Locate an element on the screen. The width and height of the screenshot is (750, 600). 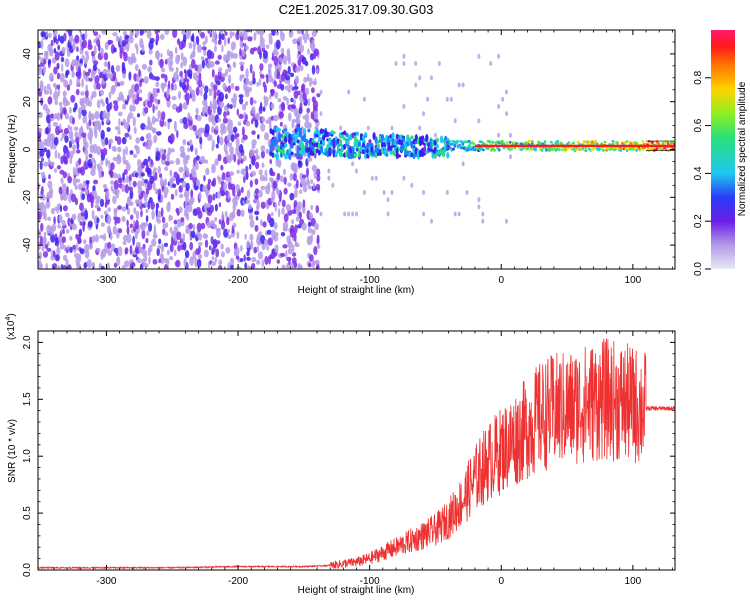
colorbar-label: Normalized spectral amplitude is located at coordinates (742, 148).